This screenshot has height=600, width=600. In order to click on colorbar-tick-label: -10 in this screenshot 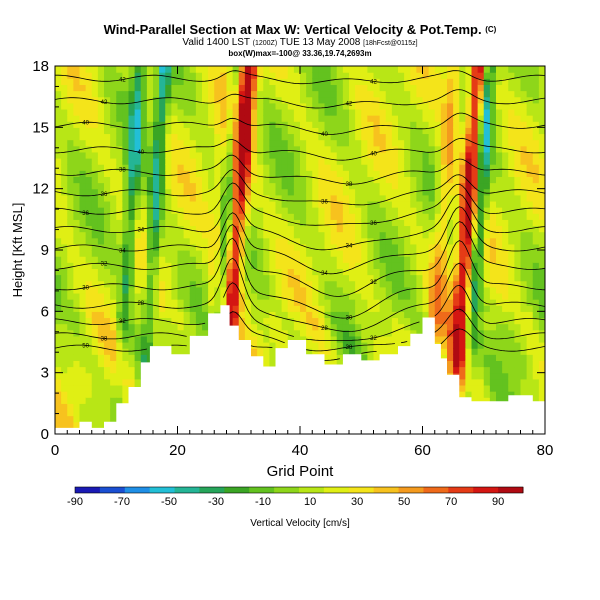, I will do `click(263, 502)`.